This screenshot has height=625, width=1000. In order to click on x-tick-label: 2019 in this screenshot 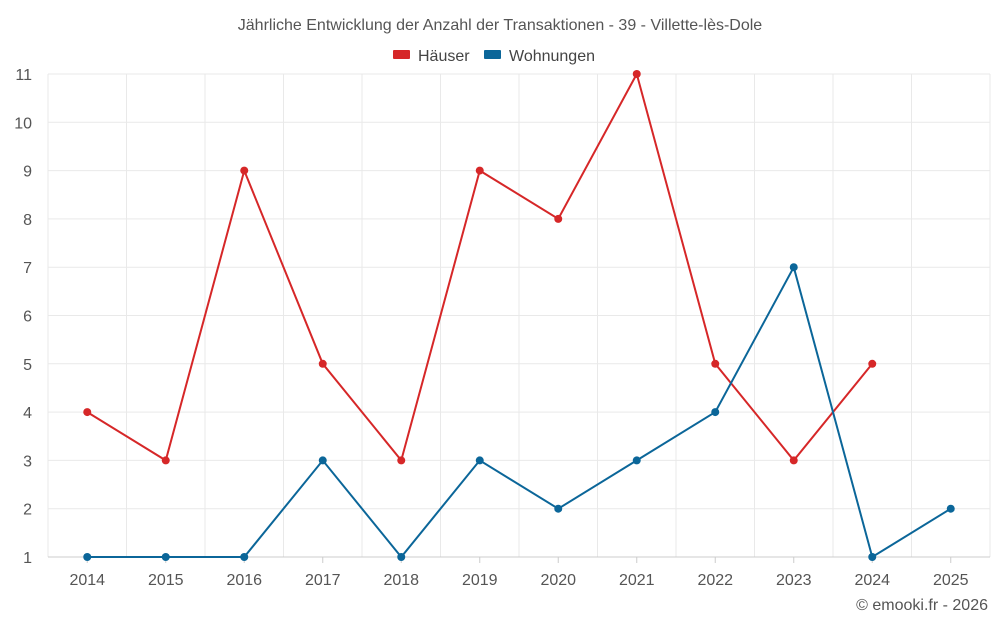, I will do `click(480, 580)`.